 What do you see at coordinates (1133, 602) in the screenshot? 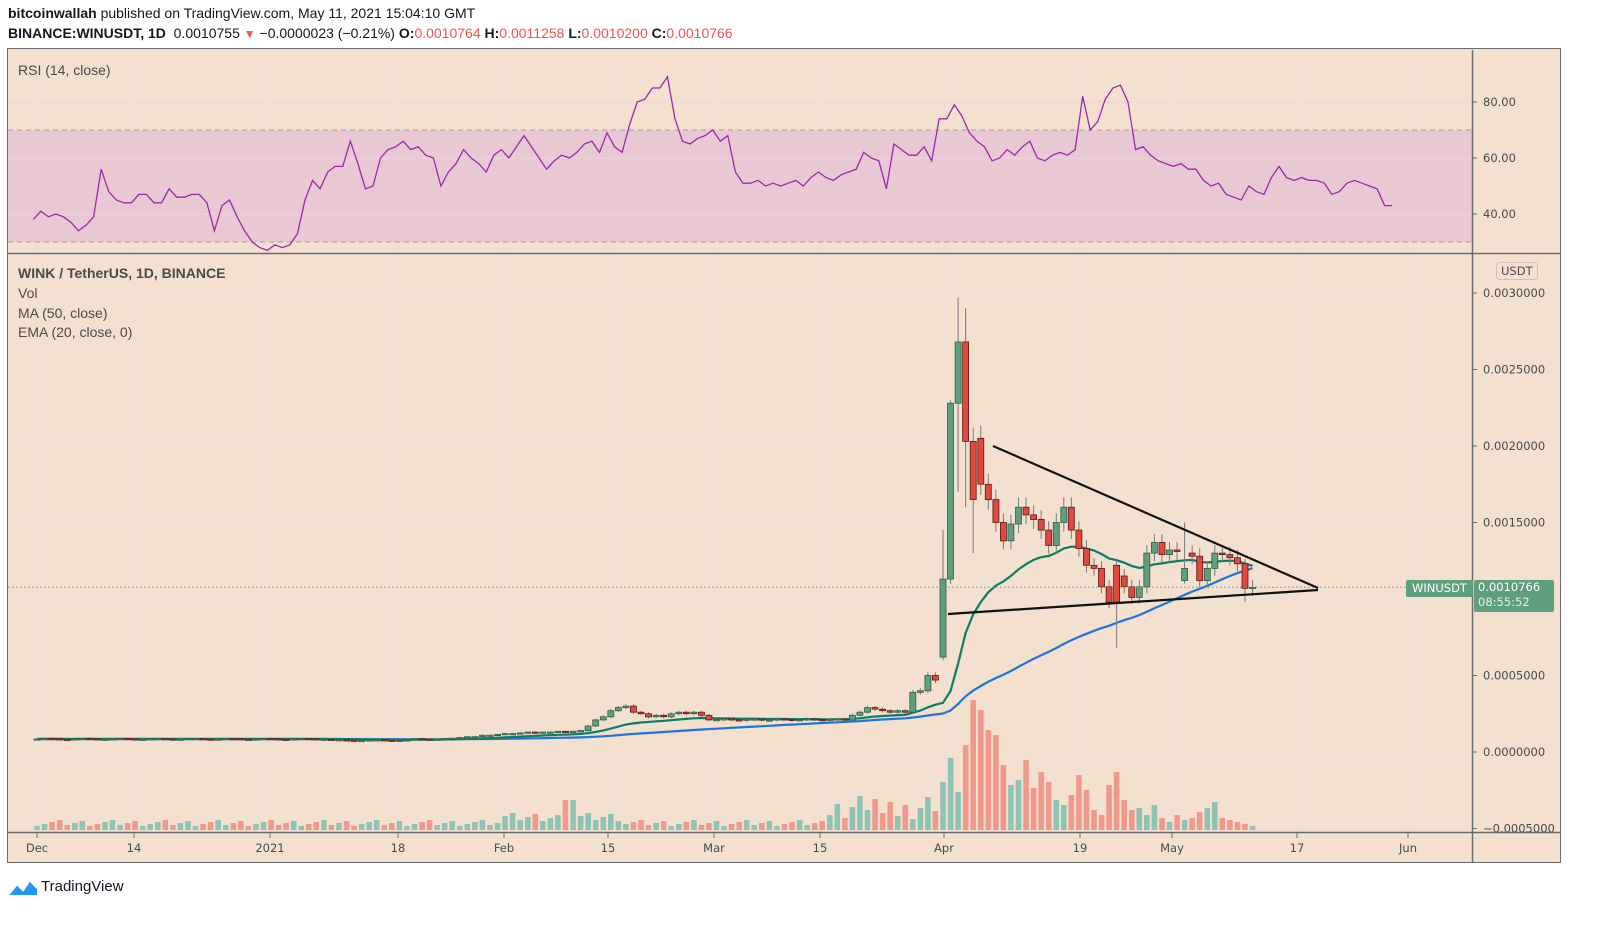
I see `ascending-trendline` at bounding box center [1133, 602].